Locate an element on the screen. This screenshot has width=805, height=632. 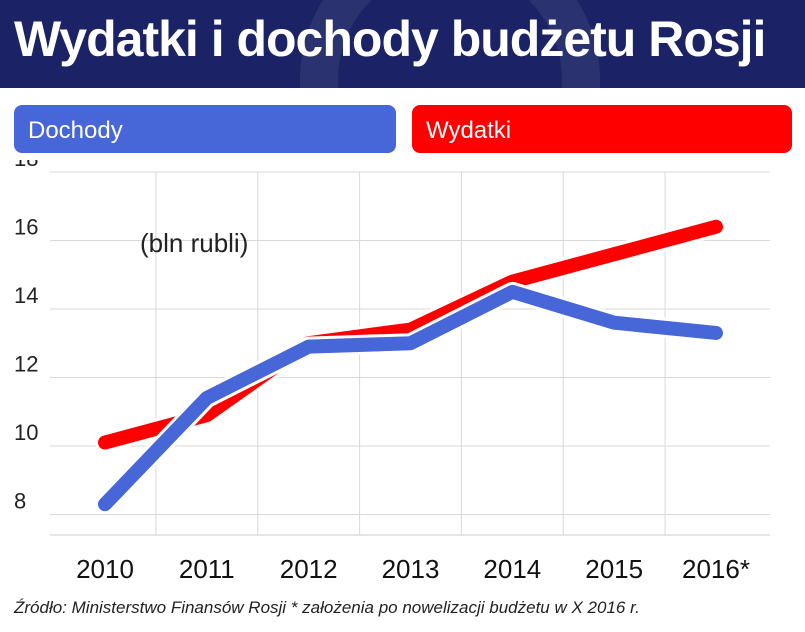
y-tick-label: 18 is located at coordinates (26, 165).